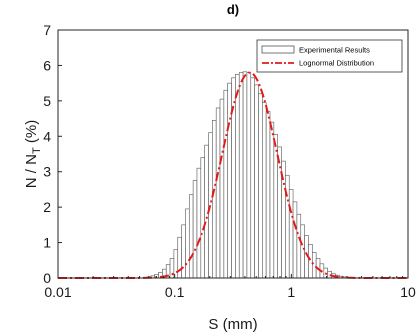 This screenshot has width=420, height=335. What do you see at coordinates (233, 9) in the screenshot?
I see `chart-title: d)` at bounding box center [233, 9].